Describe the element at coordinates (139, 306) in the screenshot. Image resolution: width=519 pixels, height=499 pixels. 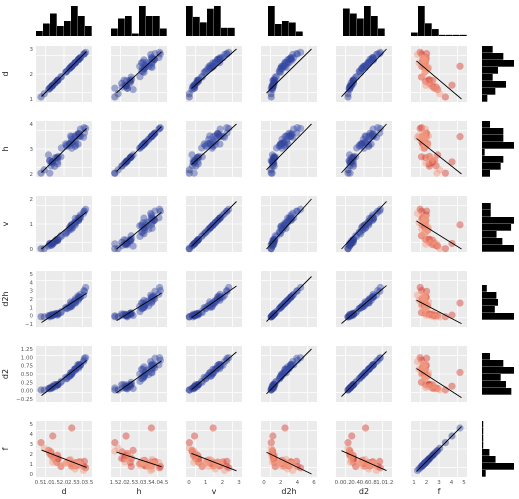
I see `regression-line` at that location.